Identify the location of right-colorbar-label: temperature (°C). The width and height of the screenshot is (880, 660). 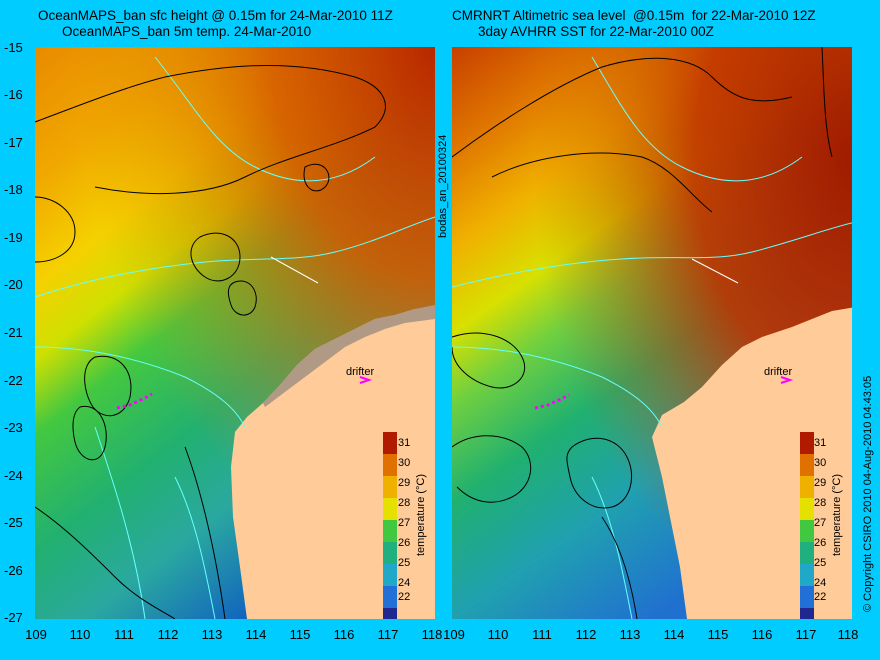
(837, 514).